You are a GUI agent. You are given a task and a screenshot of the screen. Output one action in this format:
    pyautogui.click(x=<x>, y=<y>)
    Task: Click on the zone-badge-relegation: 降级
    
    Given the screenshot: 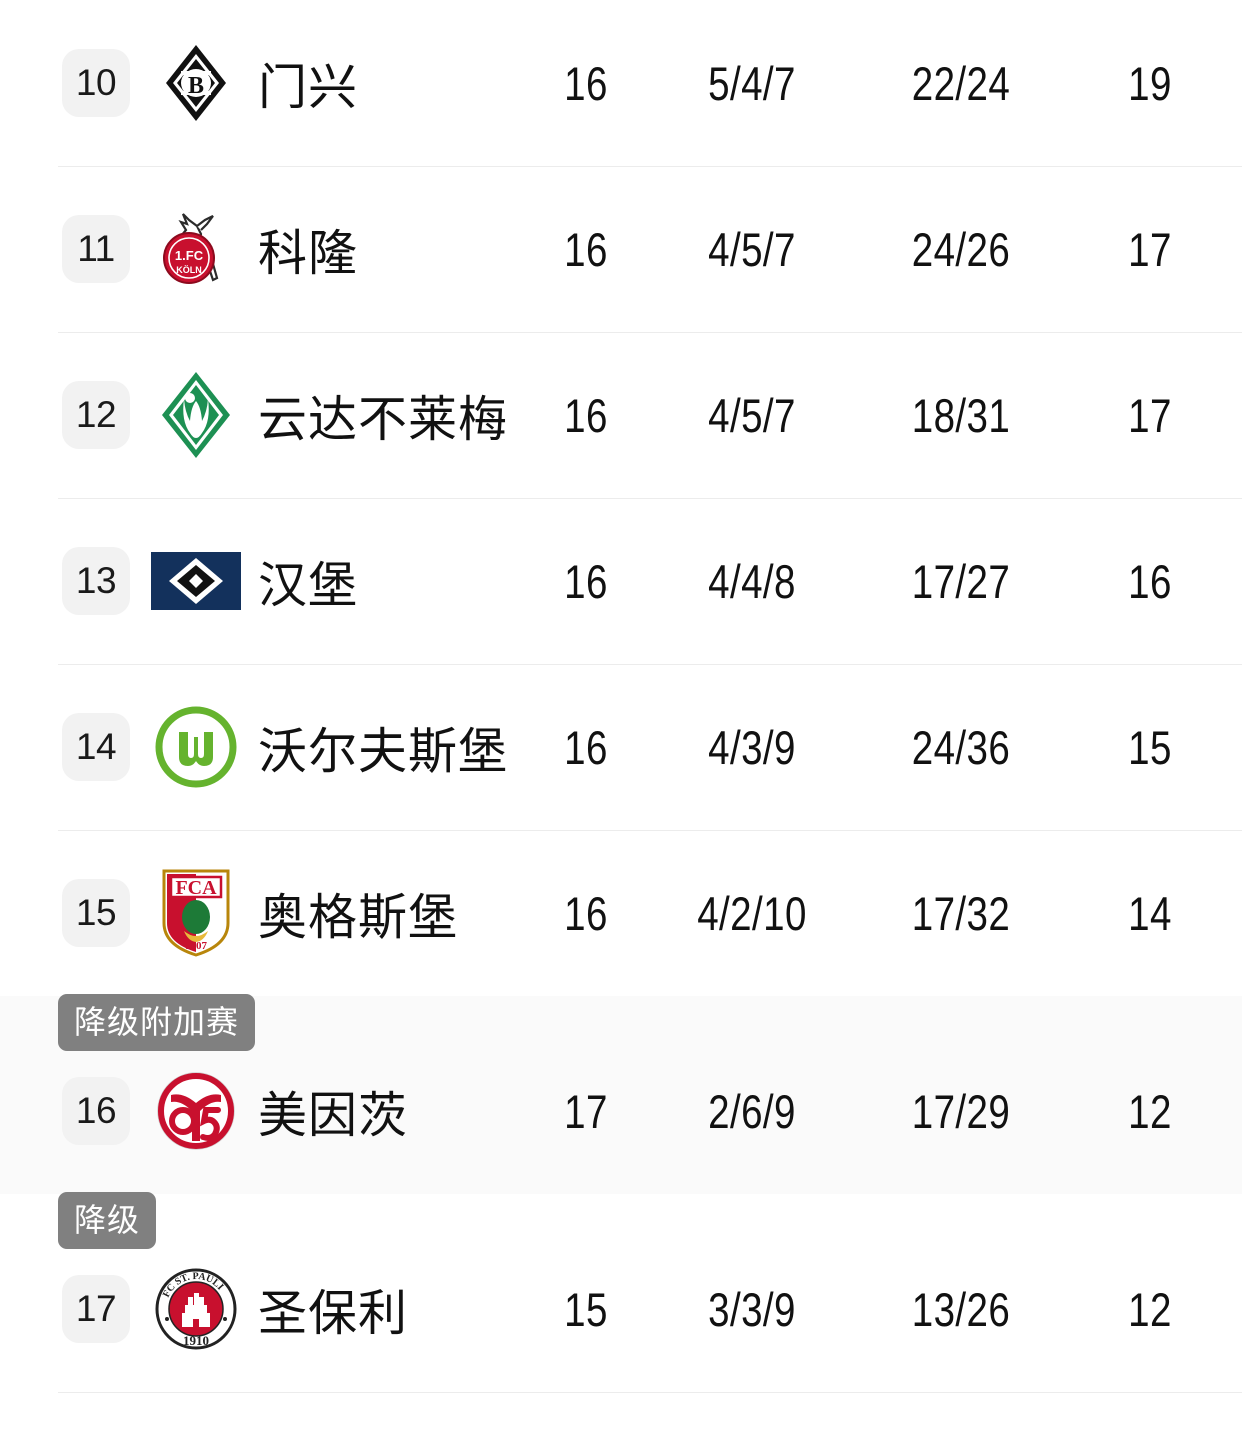 What is the action you would take?
    pyautogui.click(x=107, y=1220)
    